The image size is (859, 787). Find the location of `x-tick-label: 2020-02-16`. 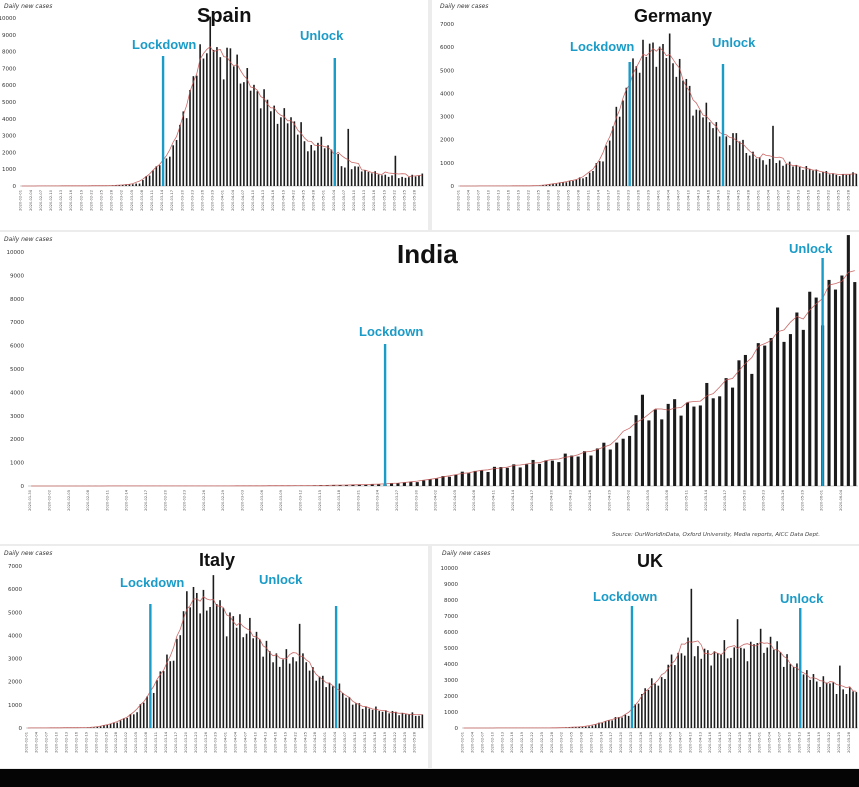

x-tick-label: 2020-02-16 is located at coordinates (71, 200).